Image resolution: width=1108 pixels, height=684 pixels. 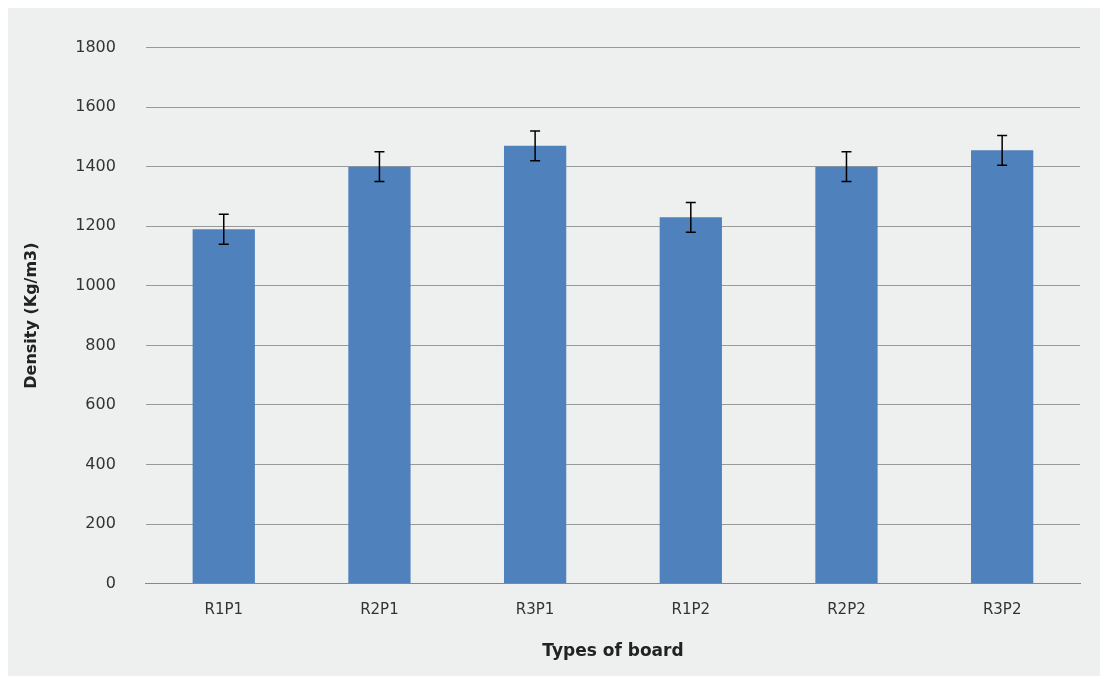 I want to click on x-tick-label: R3P1, so click(x=535, y=609).